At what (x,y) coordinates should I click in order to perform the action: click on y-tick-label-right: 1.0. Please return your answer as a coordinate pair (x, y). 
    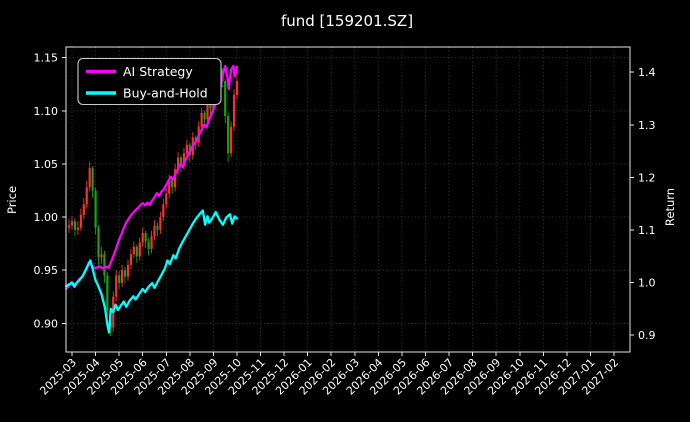
    Looking at the image, I should click on (647, 283).